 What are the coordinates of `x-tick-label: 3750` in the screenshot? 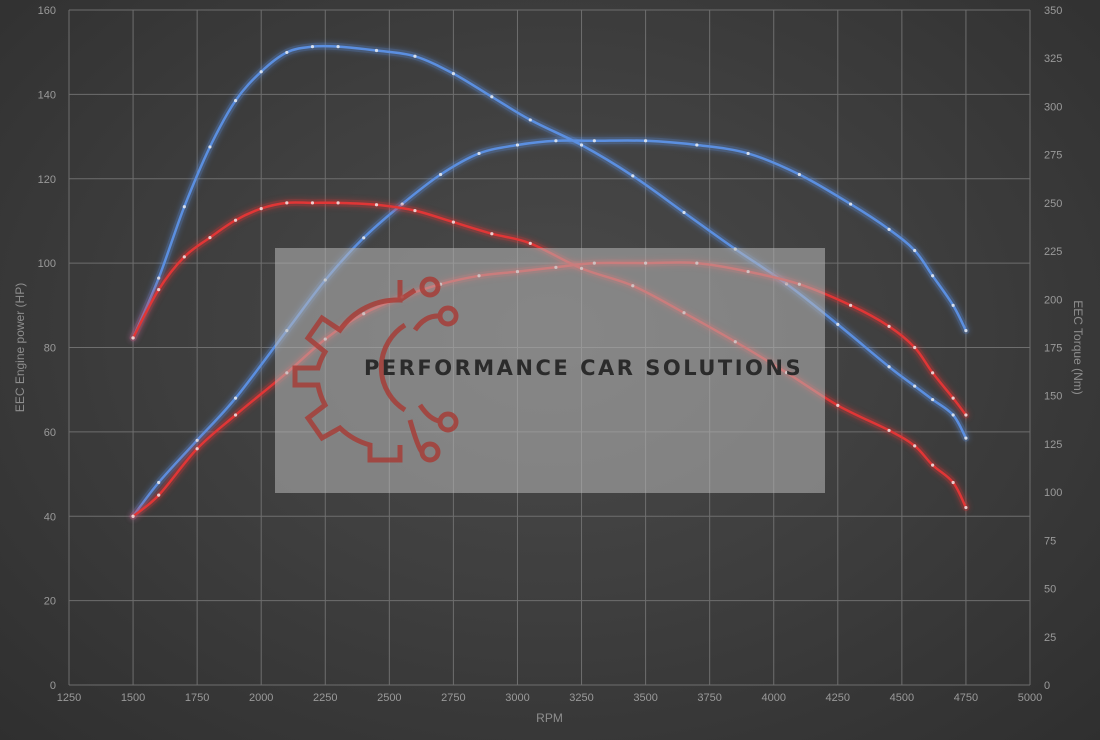 It's located at (709, 698).